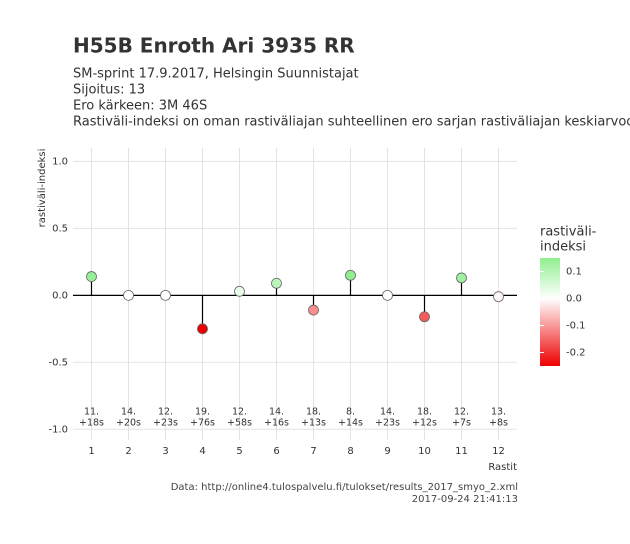  What do you see at coordinates (42, 188) in the screenshot?
I see `y-axis-title: rastiväli-indeksi` at bounding box center [42, 188].